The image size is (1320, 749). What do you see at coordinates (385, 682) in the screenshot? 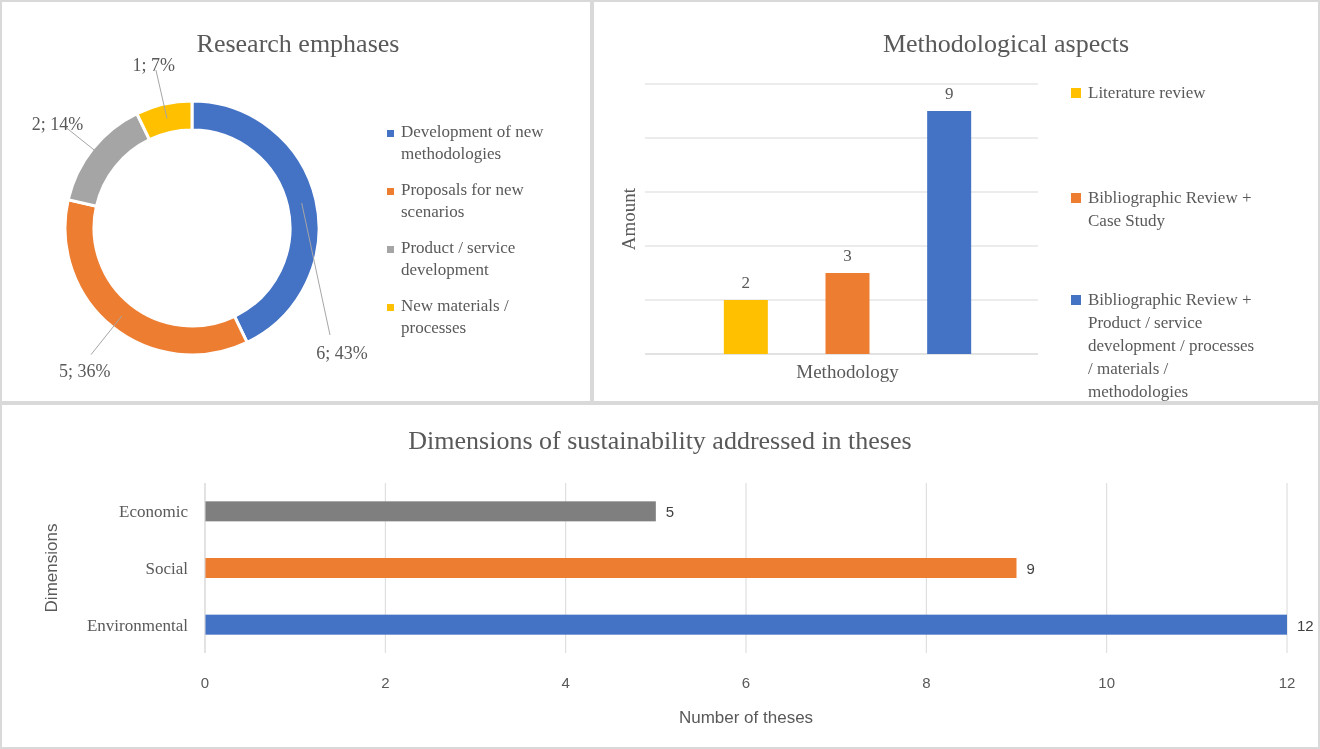
I see `x-tick-label: 2` at bounding box center [385, 682].